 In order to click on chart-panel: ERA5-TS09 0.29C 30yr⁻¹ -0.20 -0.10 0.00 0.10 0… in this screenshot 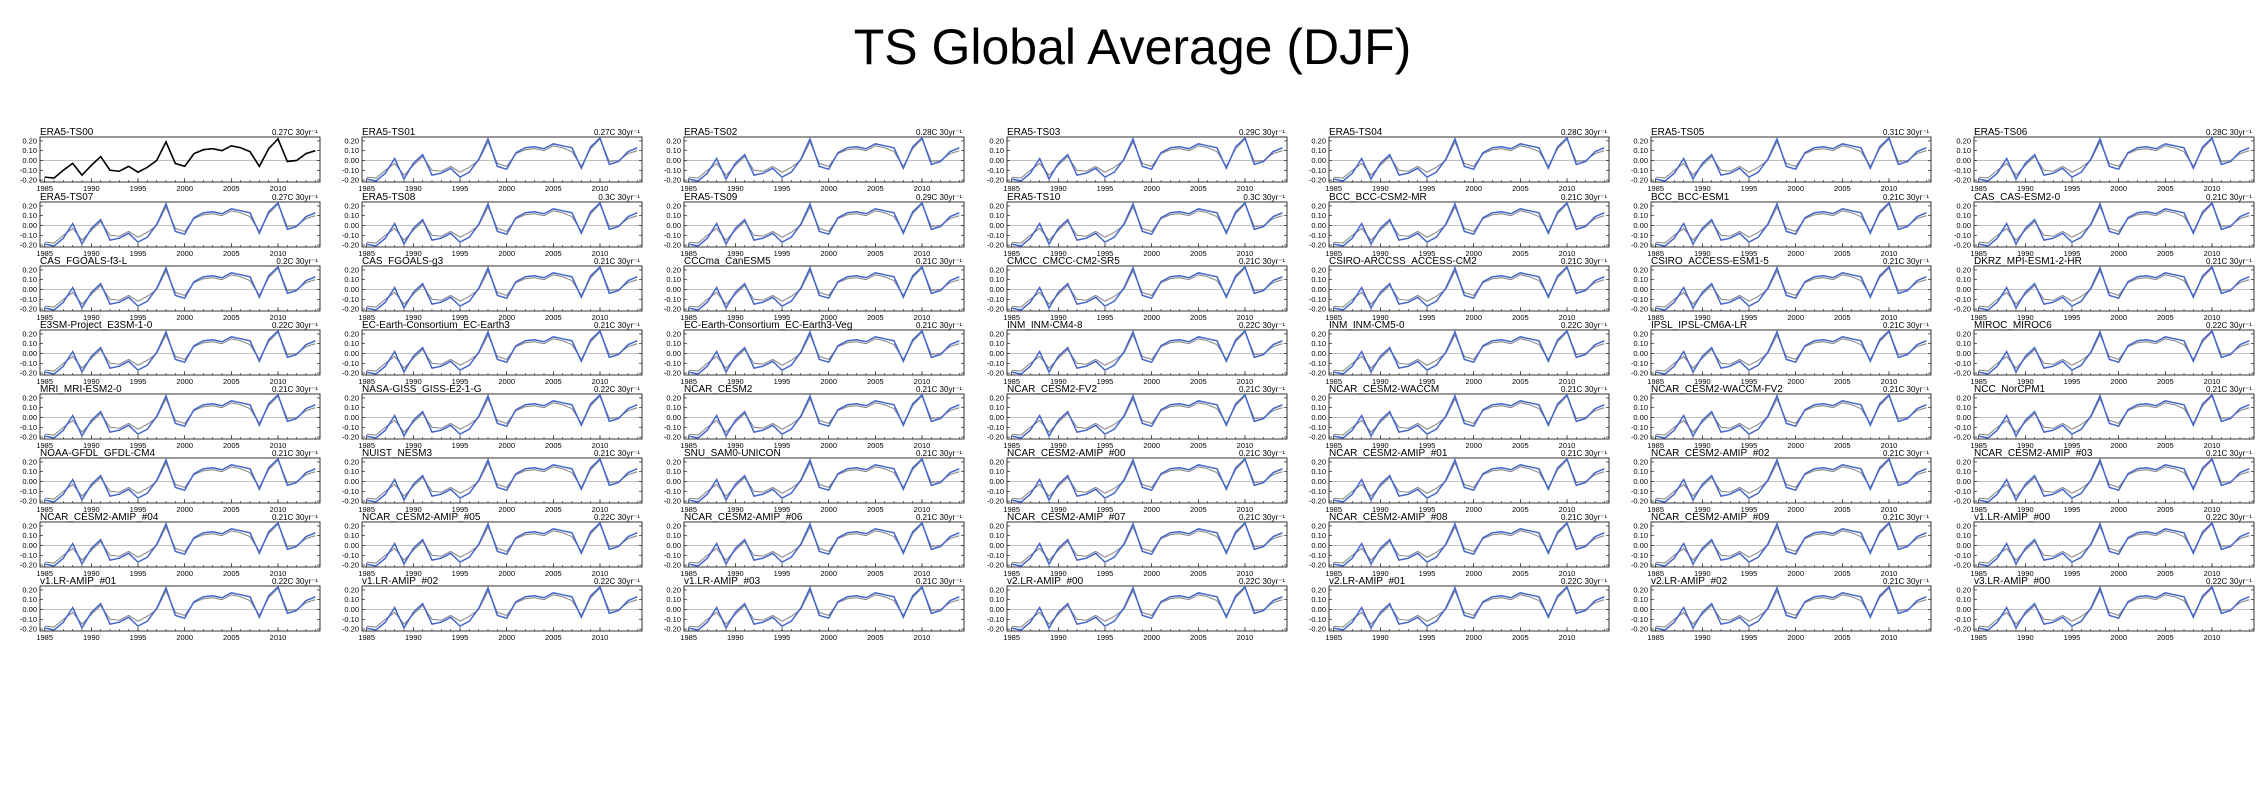, I will do `click(834, 225)`.